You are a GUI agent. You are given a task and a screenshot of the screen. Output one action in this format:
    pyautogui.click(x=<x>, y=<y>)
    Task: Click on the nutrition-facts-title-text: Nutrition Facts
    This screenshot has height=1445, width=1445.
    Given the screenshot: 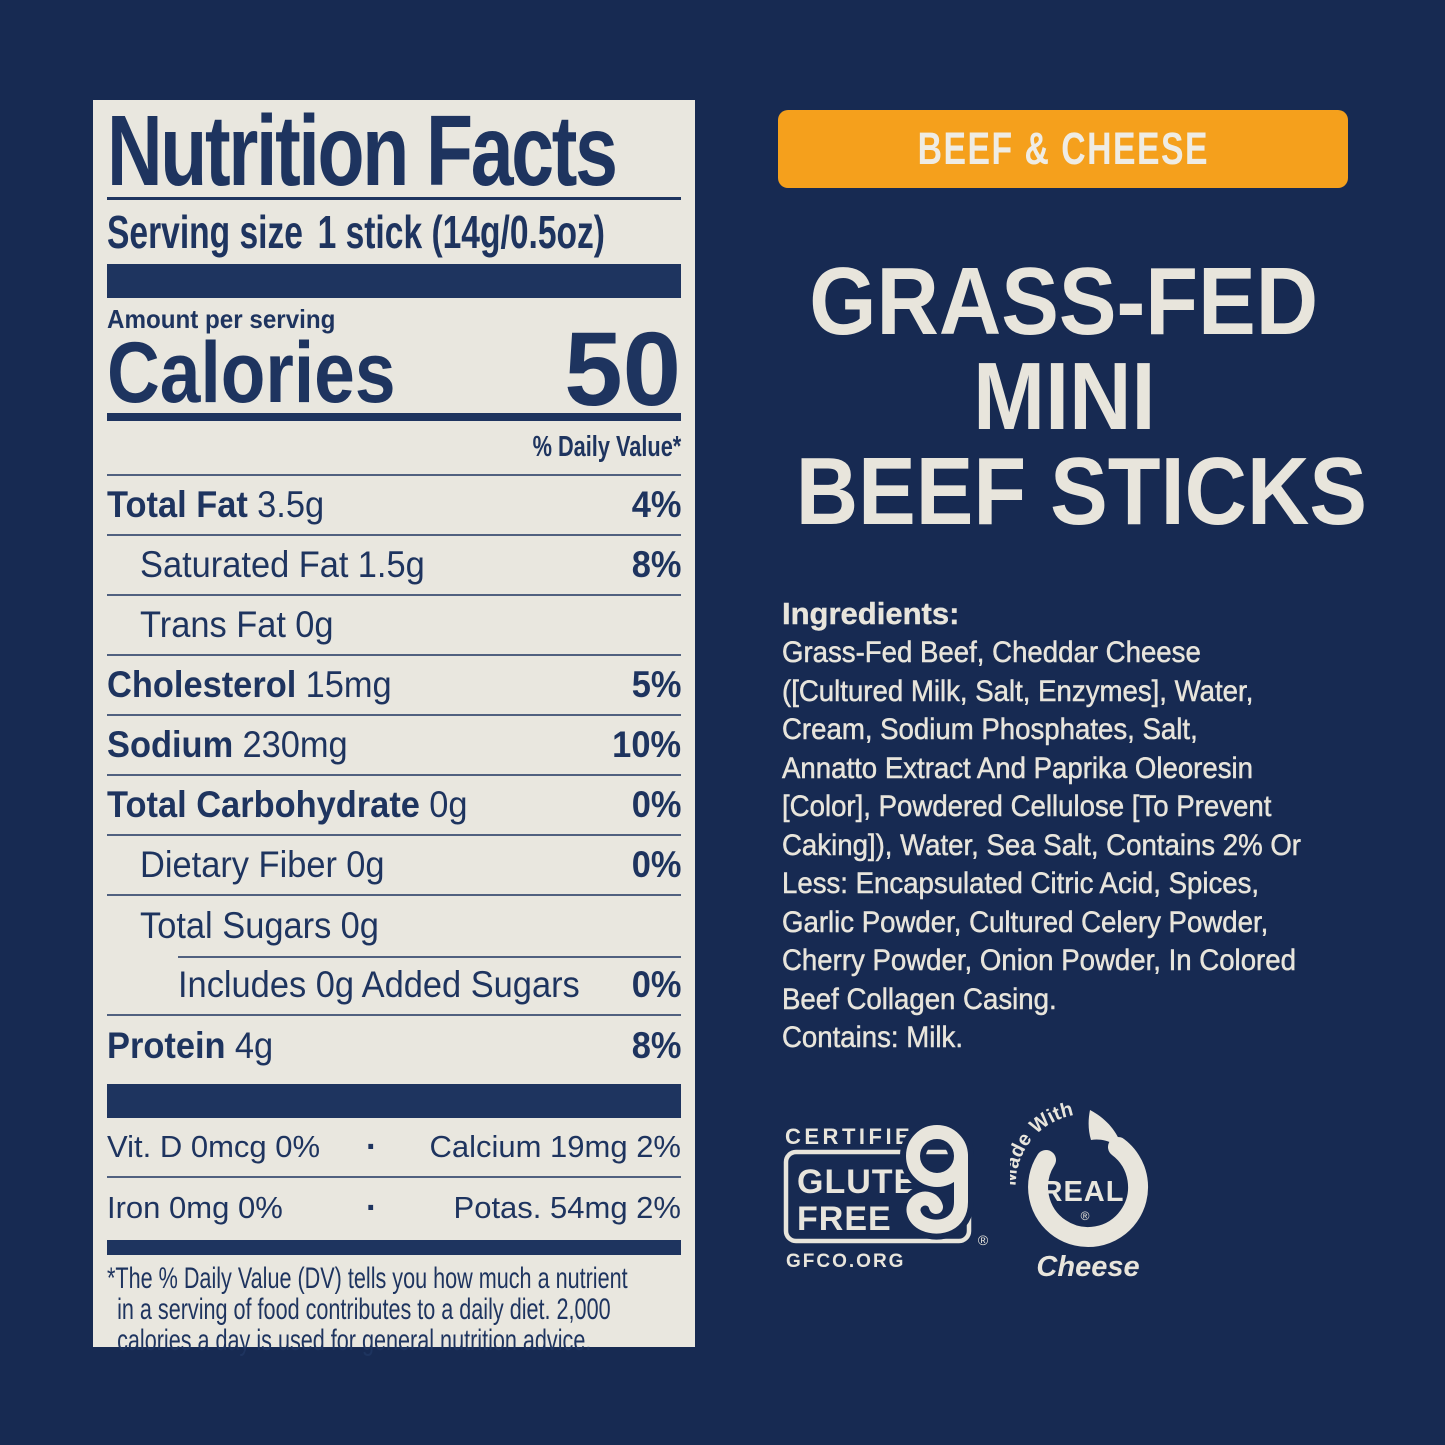 What is the action you would take?
    pyautogui.click(x=362, y=151)
    